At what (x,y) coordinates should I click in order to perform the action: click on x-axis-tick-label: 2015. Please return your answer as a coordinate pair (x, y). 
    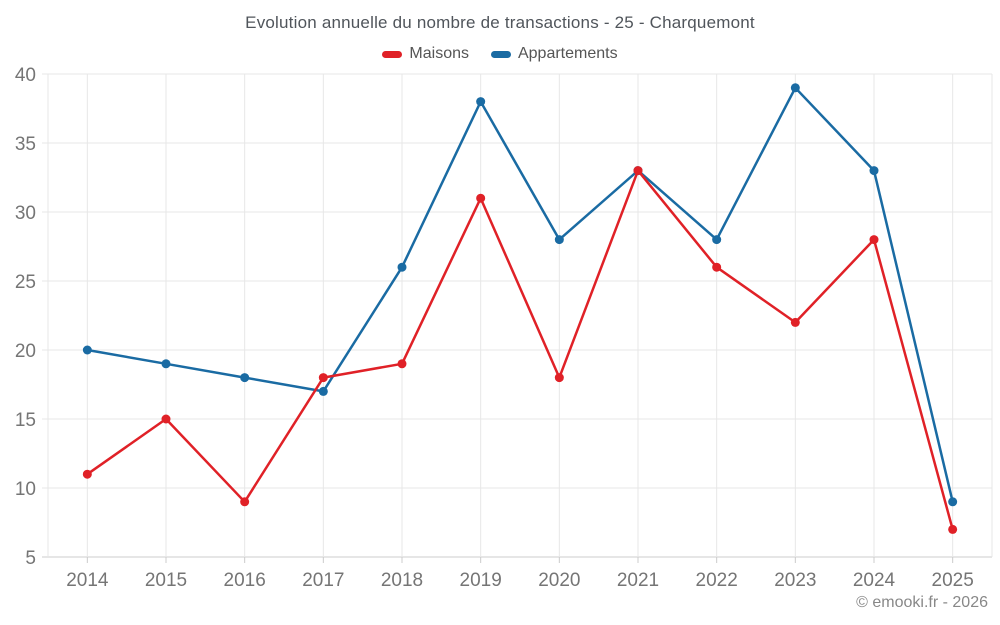
    Looking at the image, I should click on (166, 580).